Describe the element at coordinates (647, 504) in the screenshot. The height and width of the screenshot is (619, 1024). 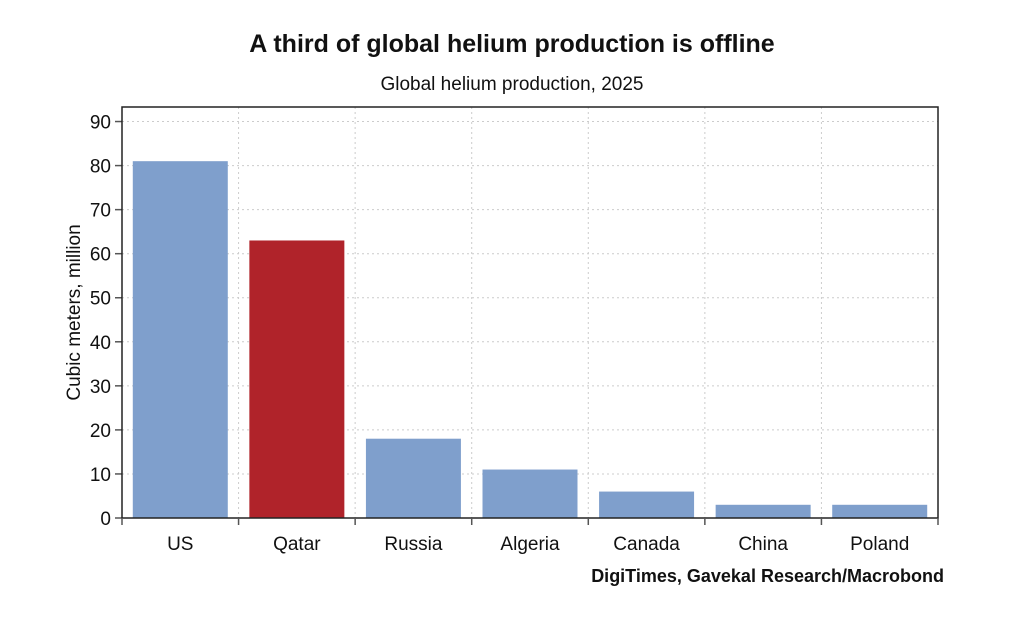
I see `bar-canada` at that location.